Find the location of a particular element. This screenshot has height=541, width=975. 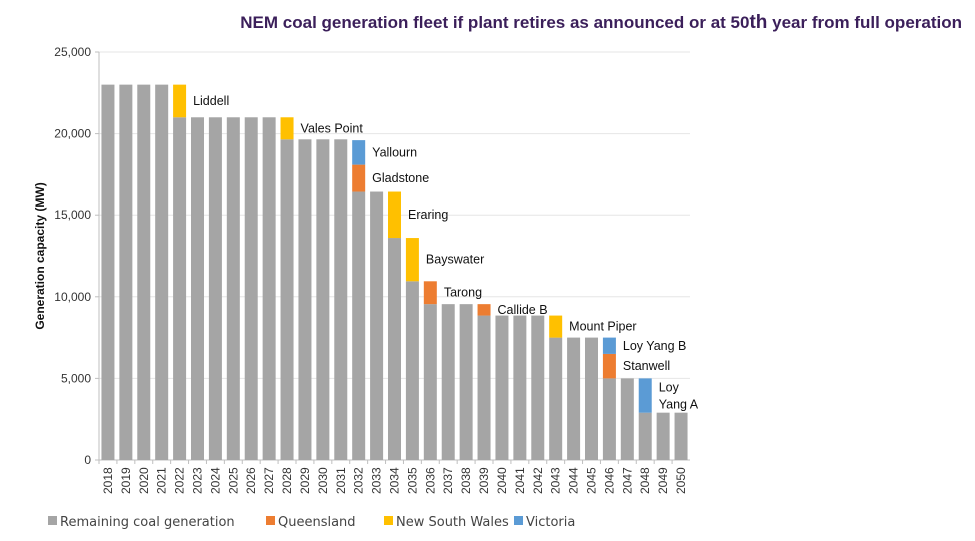

x-tick-label: 2048 is located at coordinates (645, 480).